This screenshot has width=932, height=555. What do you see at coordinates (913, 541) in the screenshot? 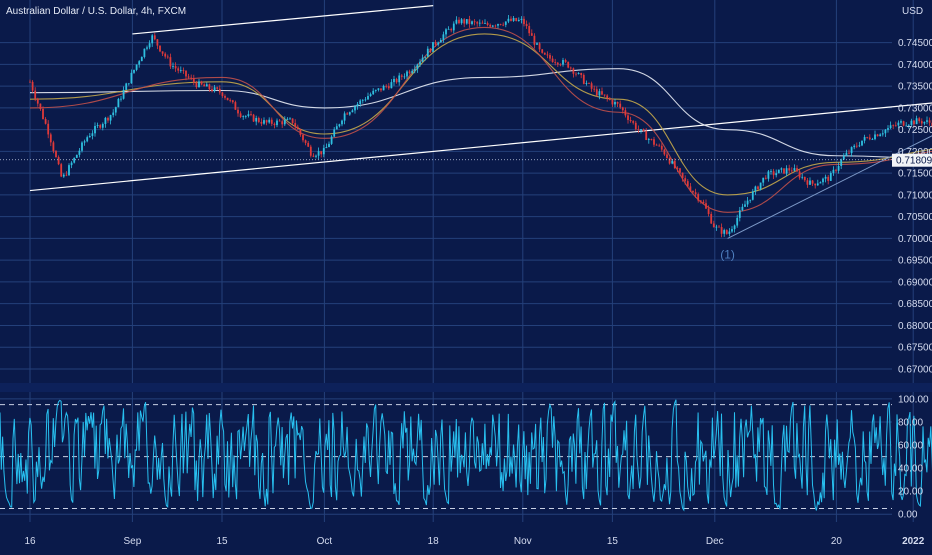
I see `x-tick-label: 2022` at bounding box center [913, 541].